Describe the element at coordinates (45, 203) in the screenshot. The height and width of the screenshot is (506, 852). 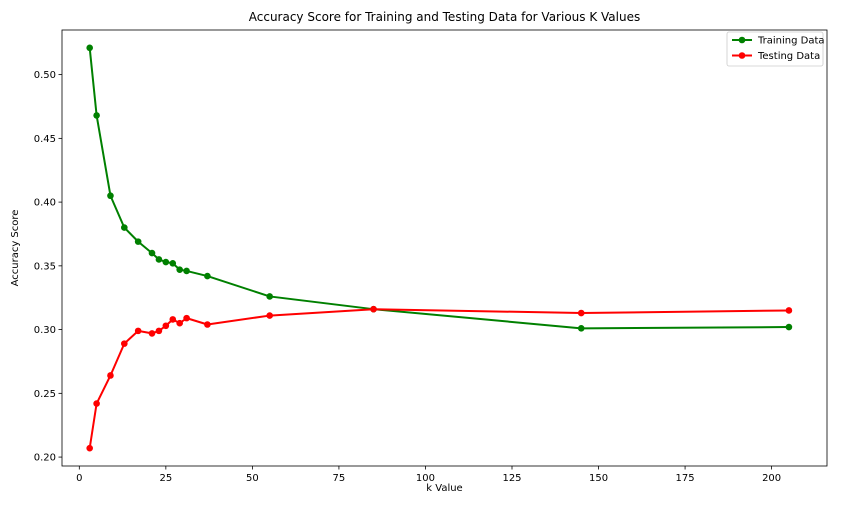
I see `y-tick-label: 0.40` at that location.